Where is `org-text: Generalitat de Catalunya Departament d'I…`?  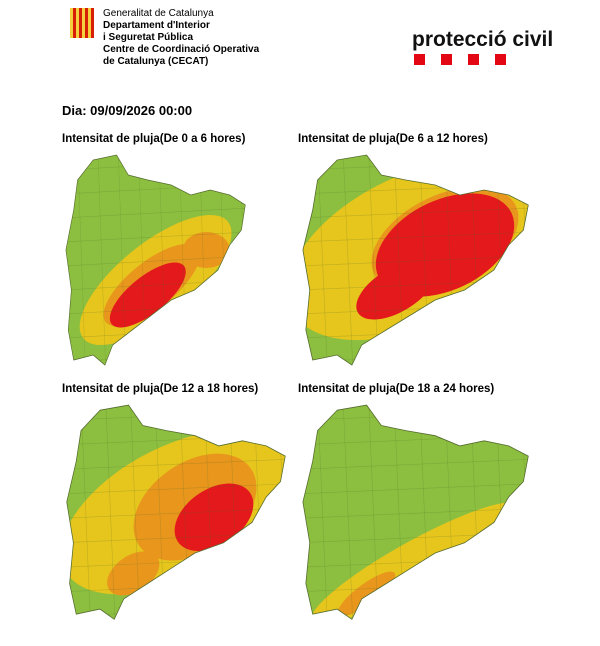 org-text: Generalitat de Catalunya Departament d'I… is located at coordinates (181, 38).